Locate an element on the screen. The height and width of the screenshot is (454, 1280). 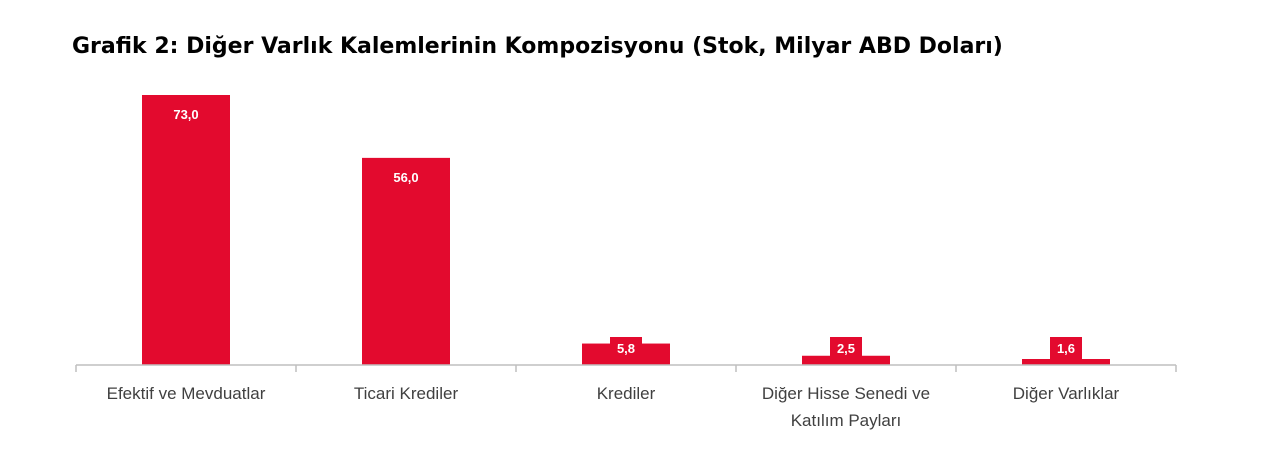
category-label-line: Efektif ve Mevduatlar is located at coordinates (186, 393).